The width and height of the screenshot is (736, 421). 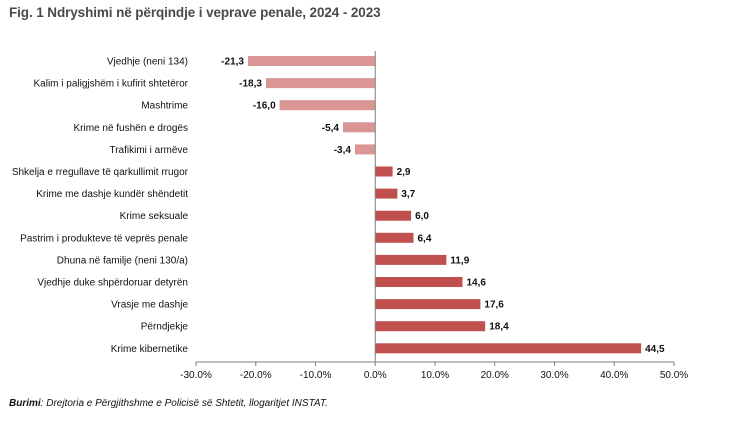 What do you see at coordinates (408, 194) in the screenshot?
I see `data-label: 3,7` at bounding box center [408, 194].